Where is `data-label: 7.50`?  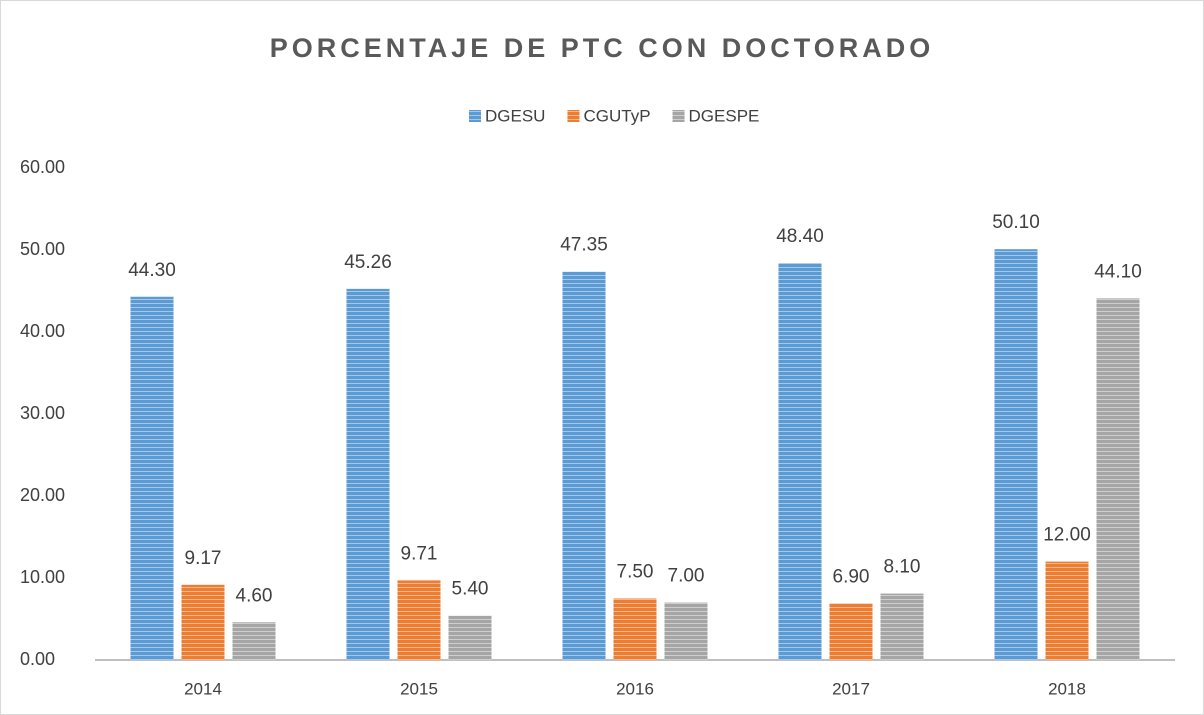
data-label: 7.50 is located at coordinates (635, 572).